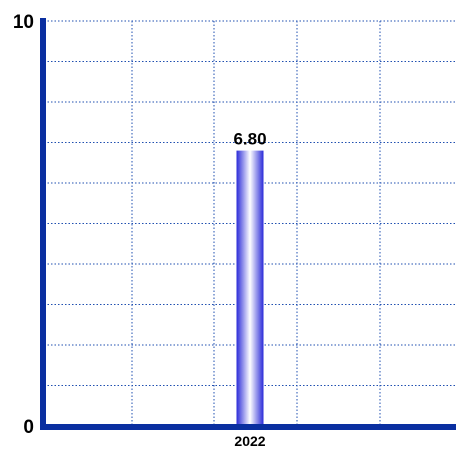  Describe the element at coordinates (248, 427) in the screenshot. I see `x-axis` at that location.